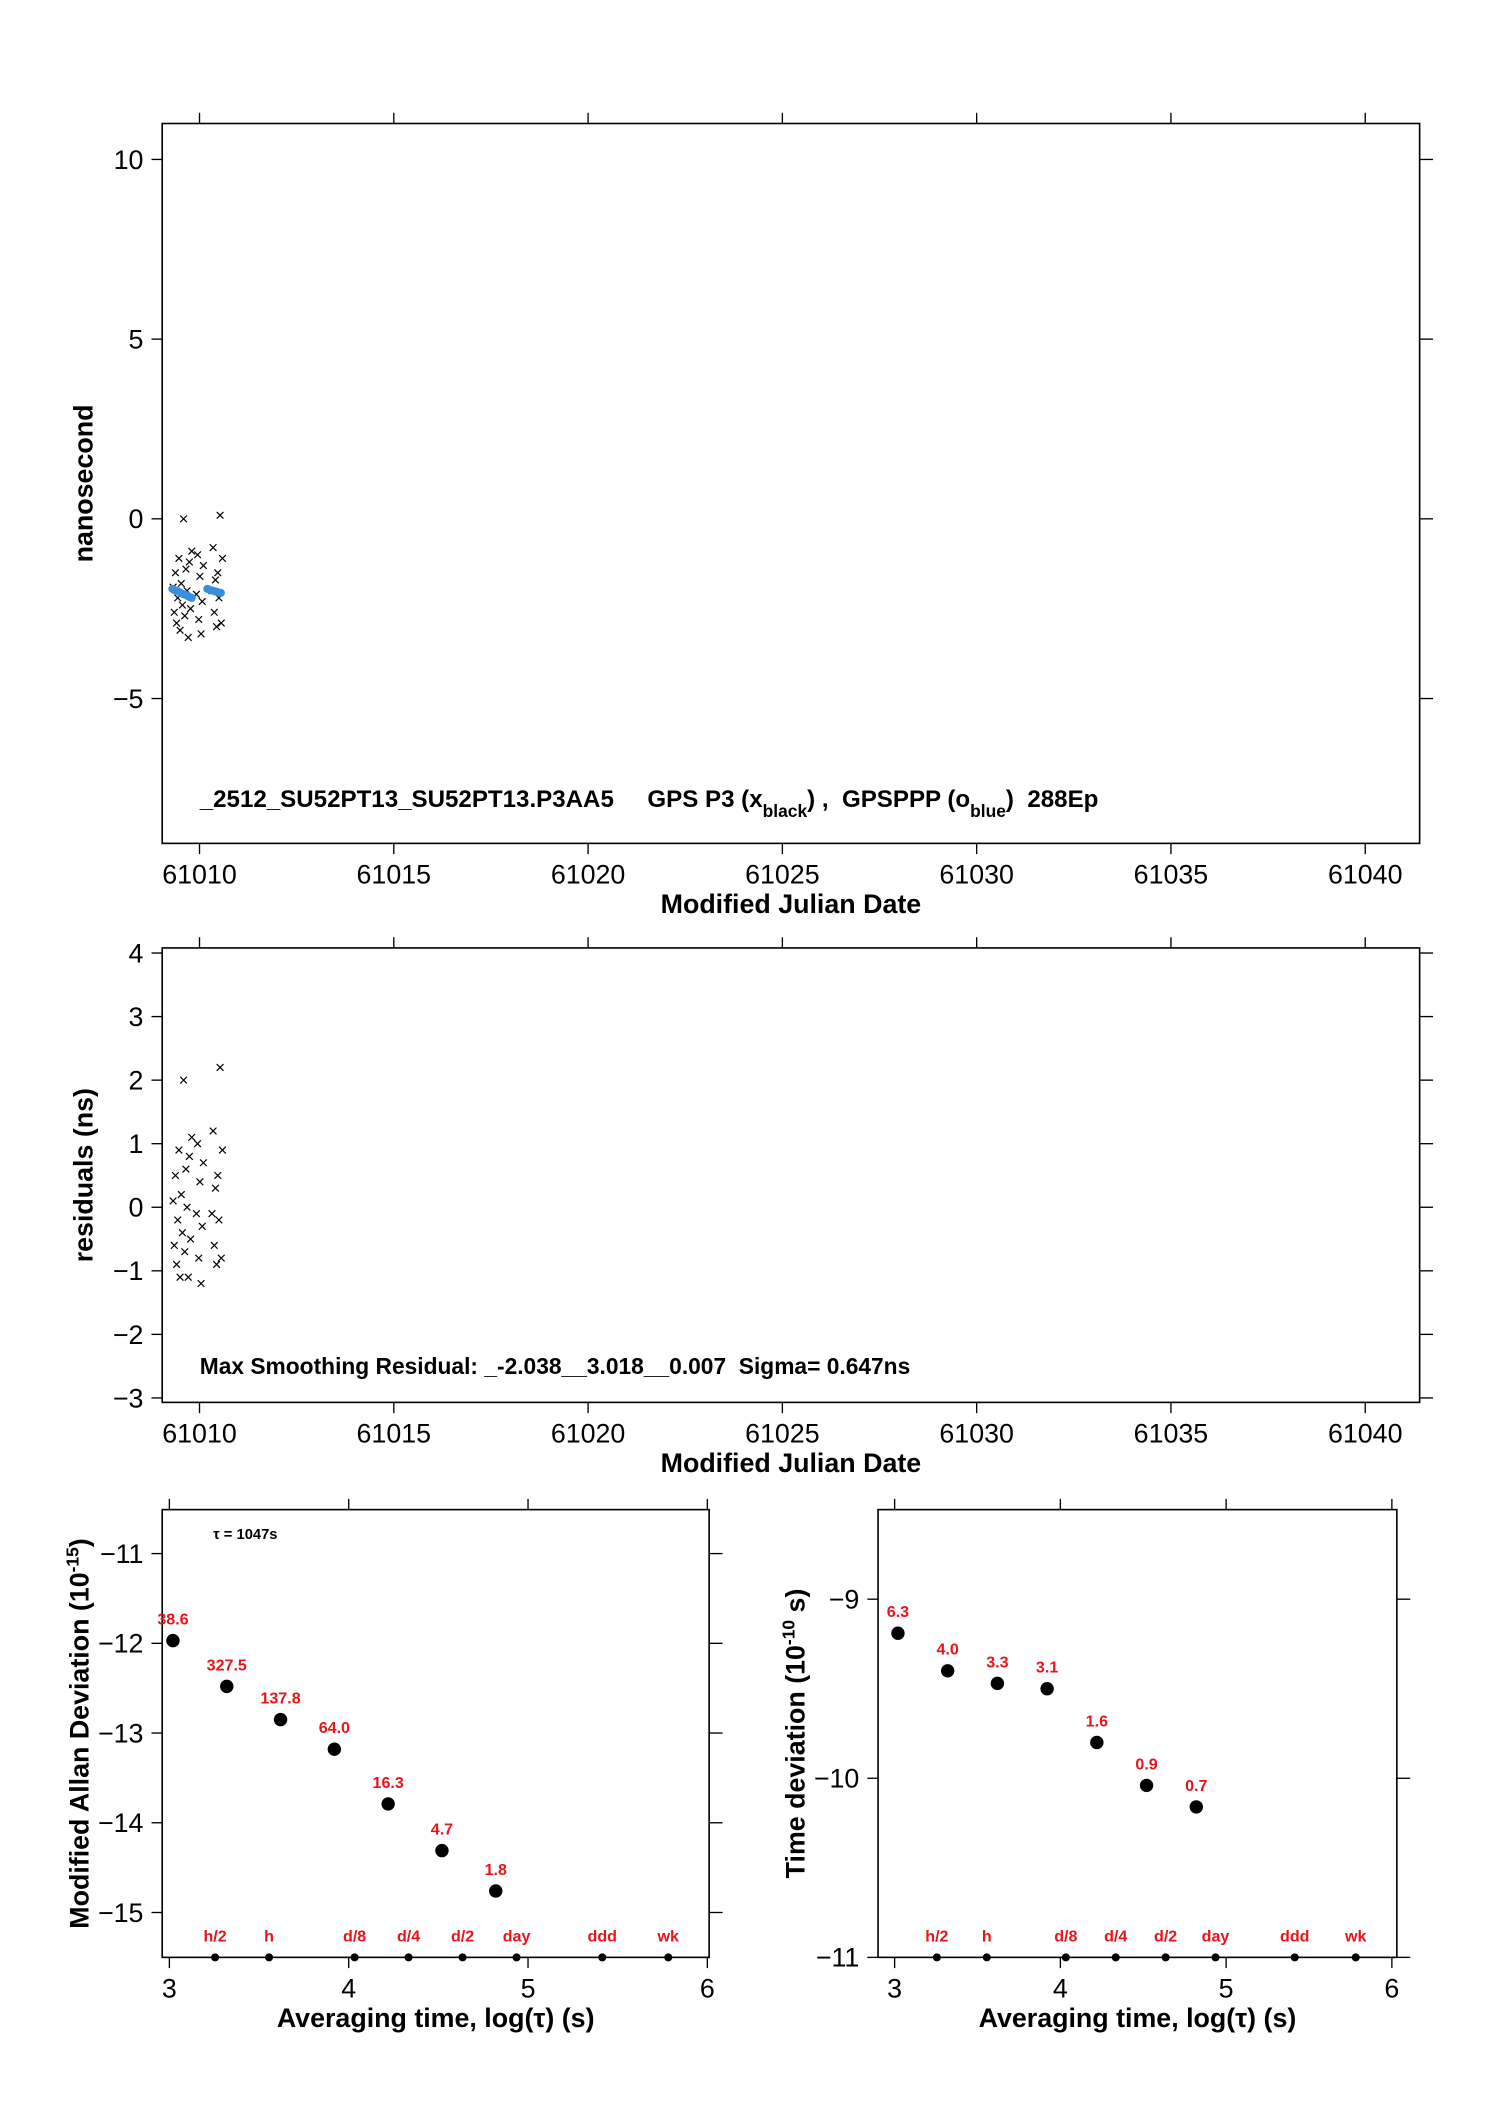 The width and height of the screenshot is (1488, 2105). I want to click on value-label: 16.3, so click(388, 1783).